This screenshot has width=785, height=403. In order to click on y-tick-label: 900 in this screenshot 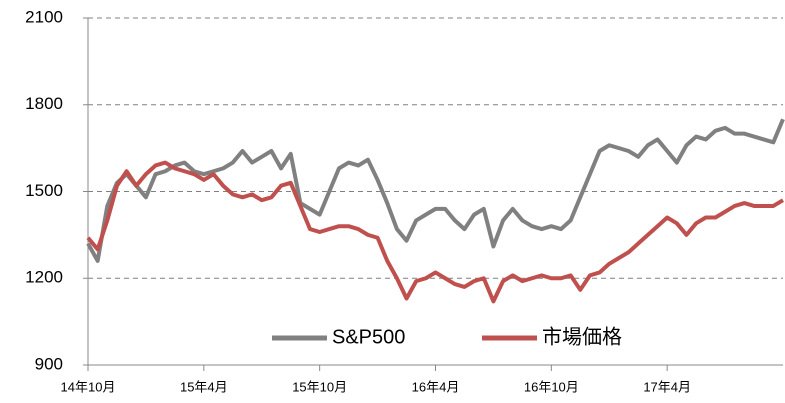, I will do `click(49, 363)`.